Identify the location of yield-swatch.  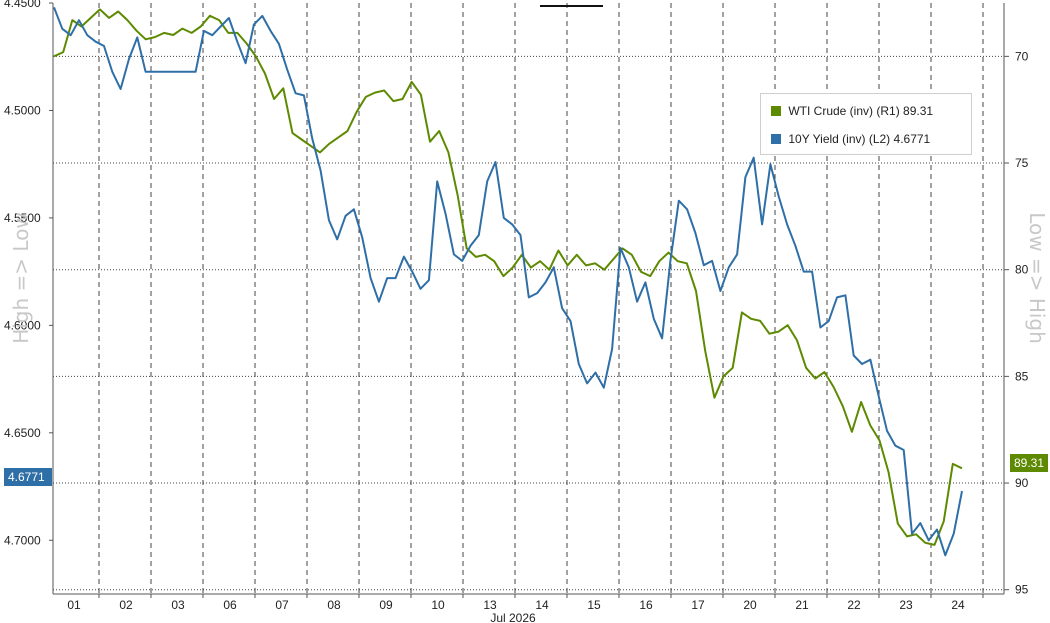
(776, 139).